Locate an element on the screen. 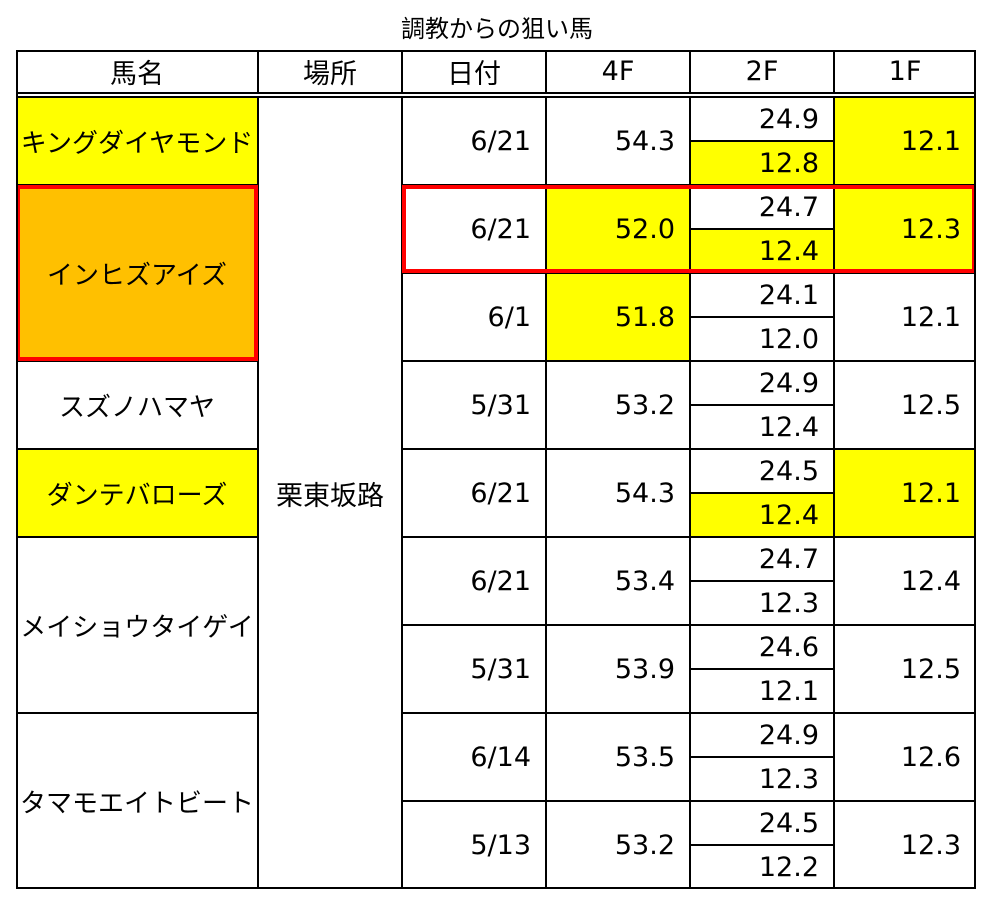 The height and width of the screenshot is (900, 994). four-furlong-cell: 52.0 is located at coordinates (618, 229).